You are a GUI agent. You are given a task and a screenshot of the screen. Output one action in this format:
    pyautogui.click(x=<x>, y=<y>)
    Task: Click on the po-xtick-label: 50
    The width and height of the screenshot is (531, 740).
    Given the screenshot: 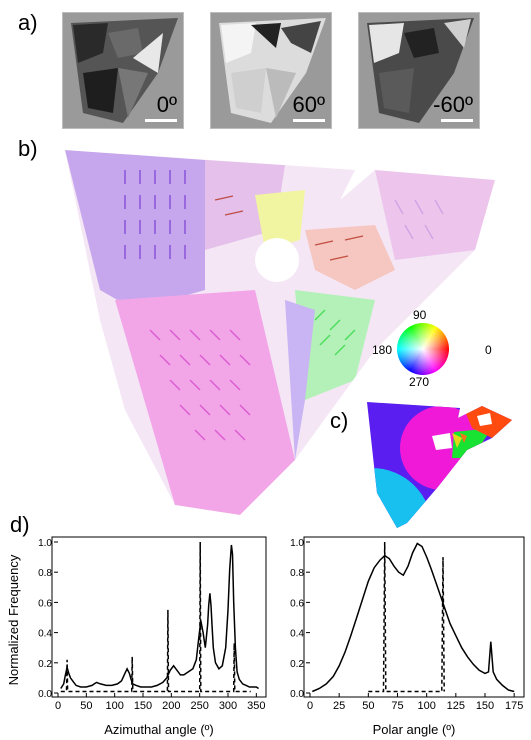 What is the action you would take?
    pyautogui.click(x=368, y=706)
    